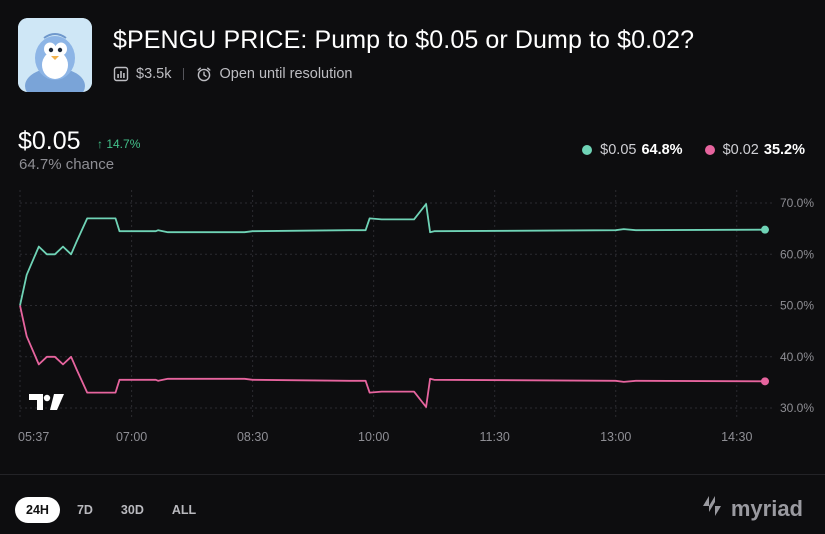 The image size is (825, 534). I want to click on range-selector: 24H 7D 30D ALL, so click(114, 510).